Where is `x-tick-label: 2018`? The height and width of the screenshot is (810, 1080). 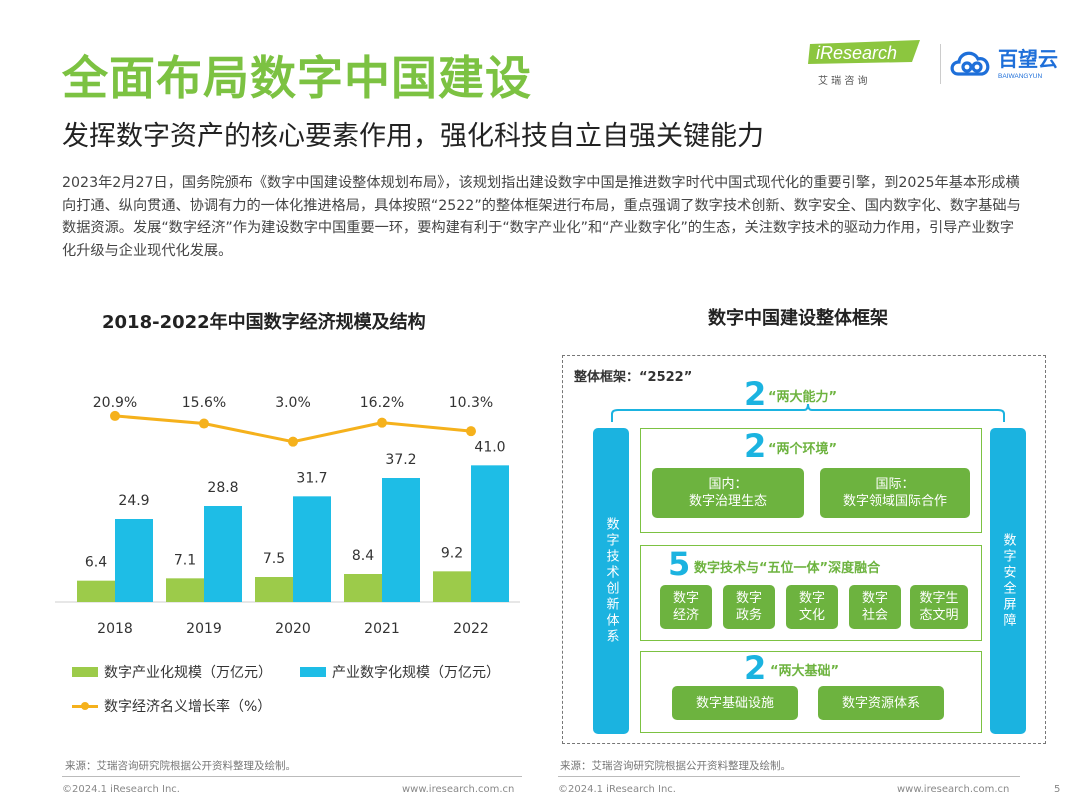 x-tick-label: 2018 is located at coordinates (115, 629).